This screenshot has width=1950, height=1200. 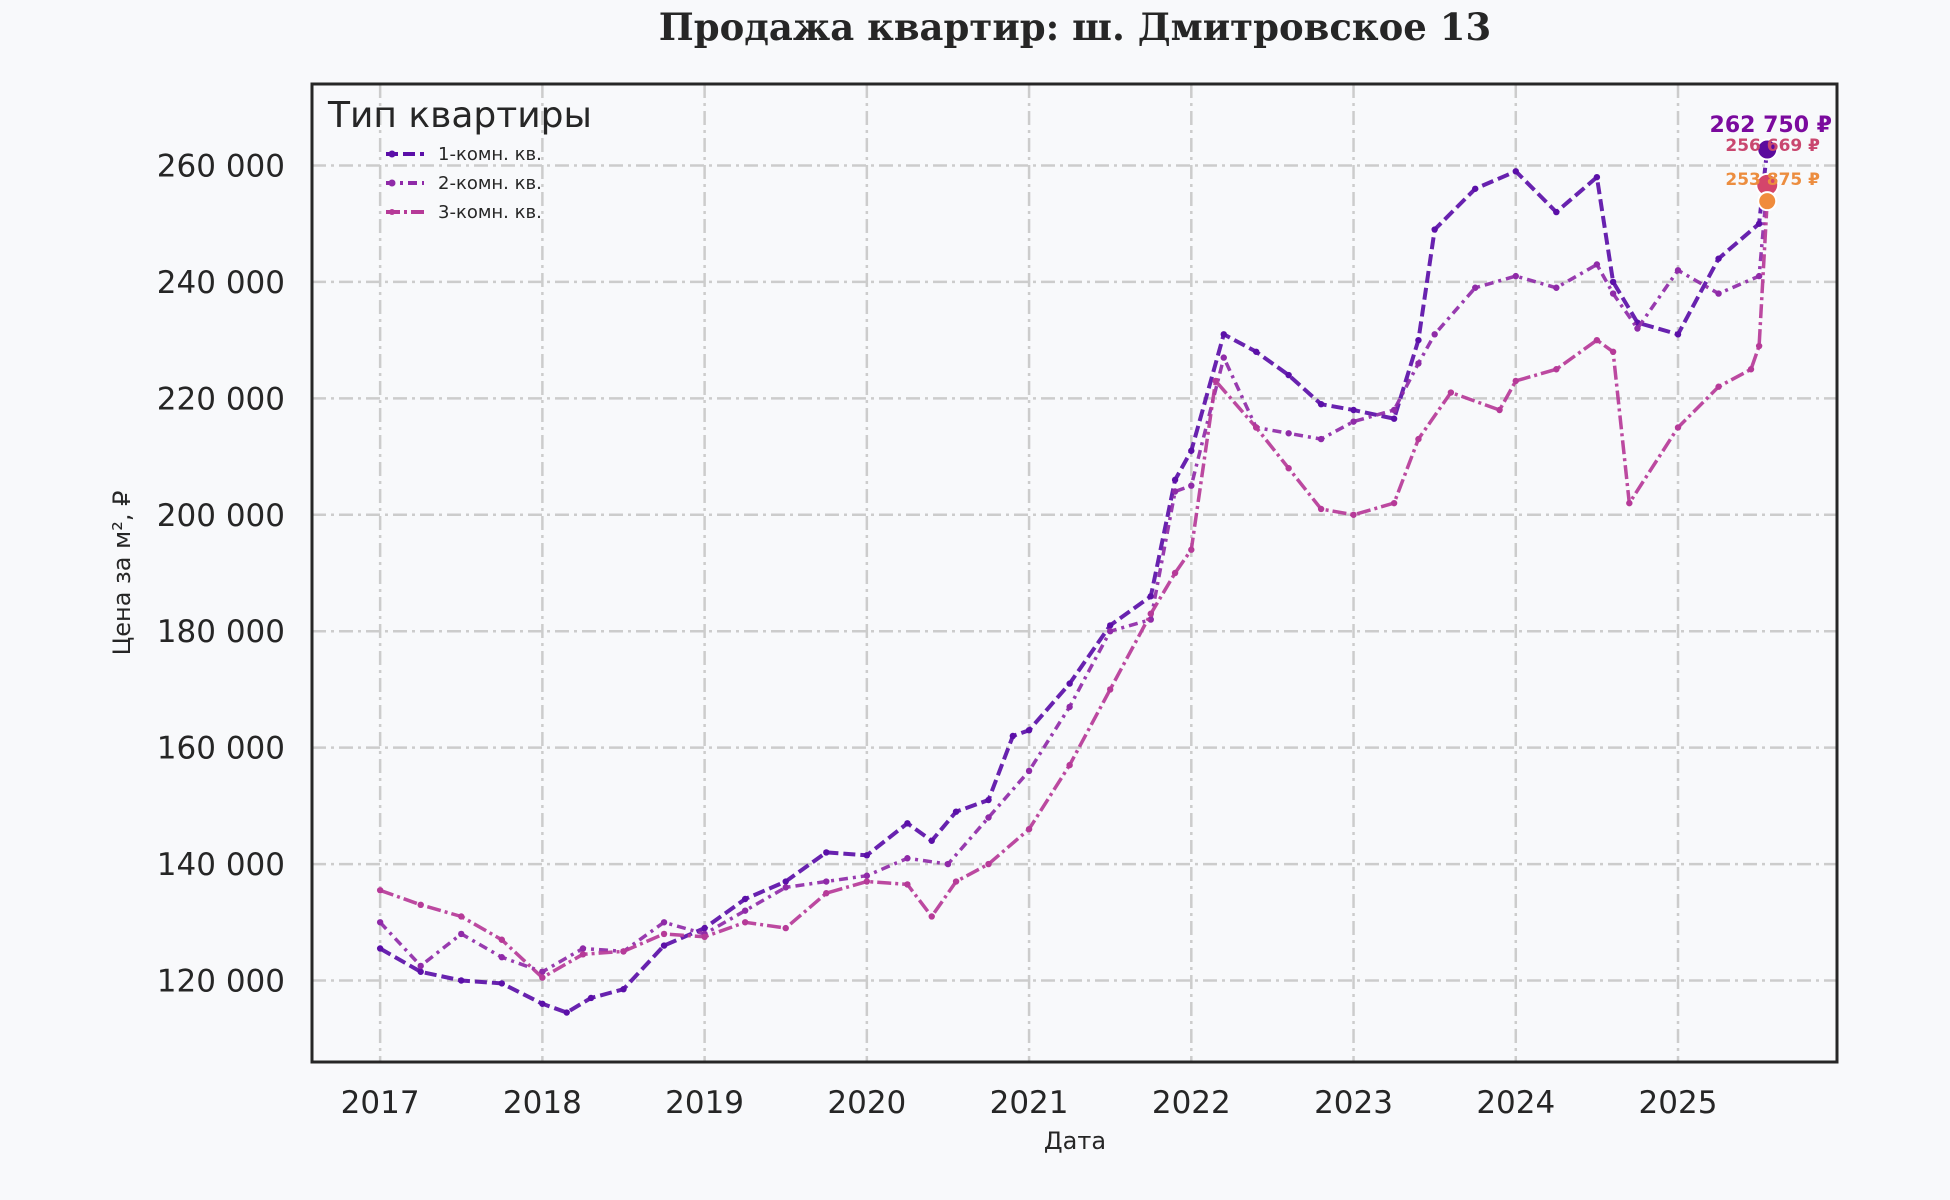 I want to click on last-value-label: 253 875 ₽, so click(x=1772, y=180).